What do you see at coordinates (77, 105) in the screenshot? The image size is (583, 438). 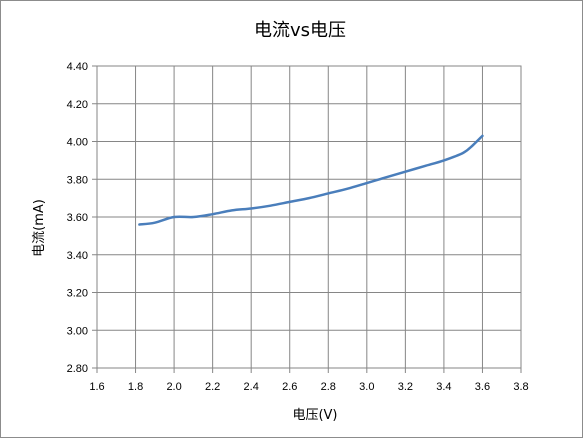 I see `y-tick-label: 4.20` at bounding box center [77, 105].